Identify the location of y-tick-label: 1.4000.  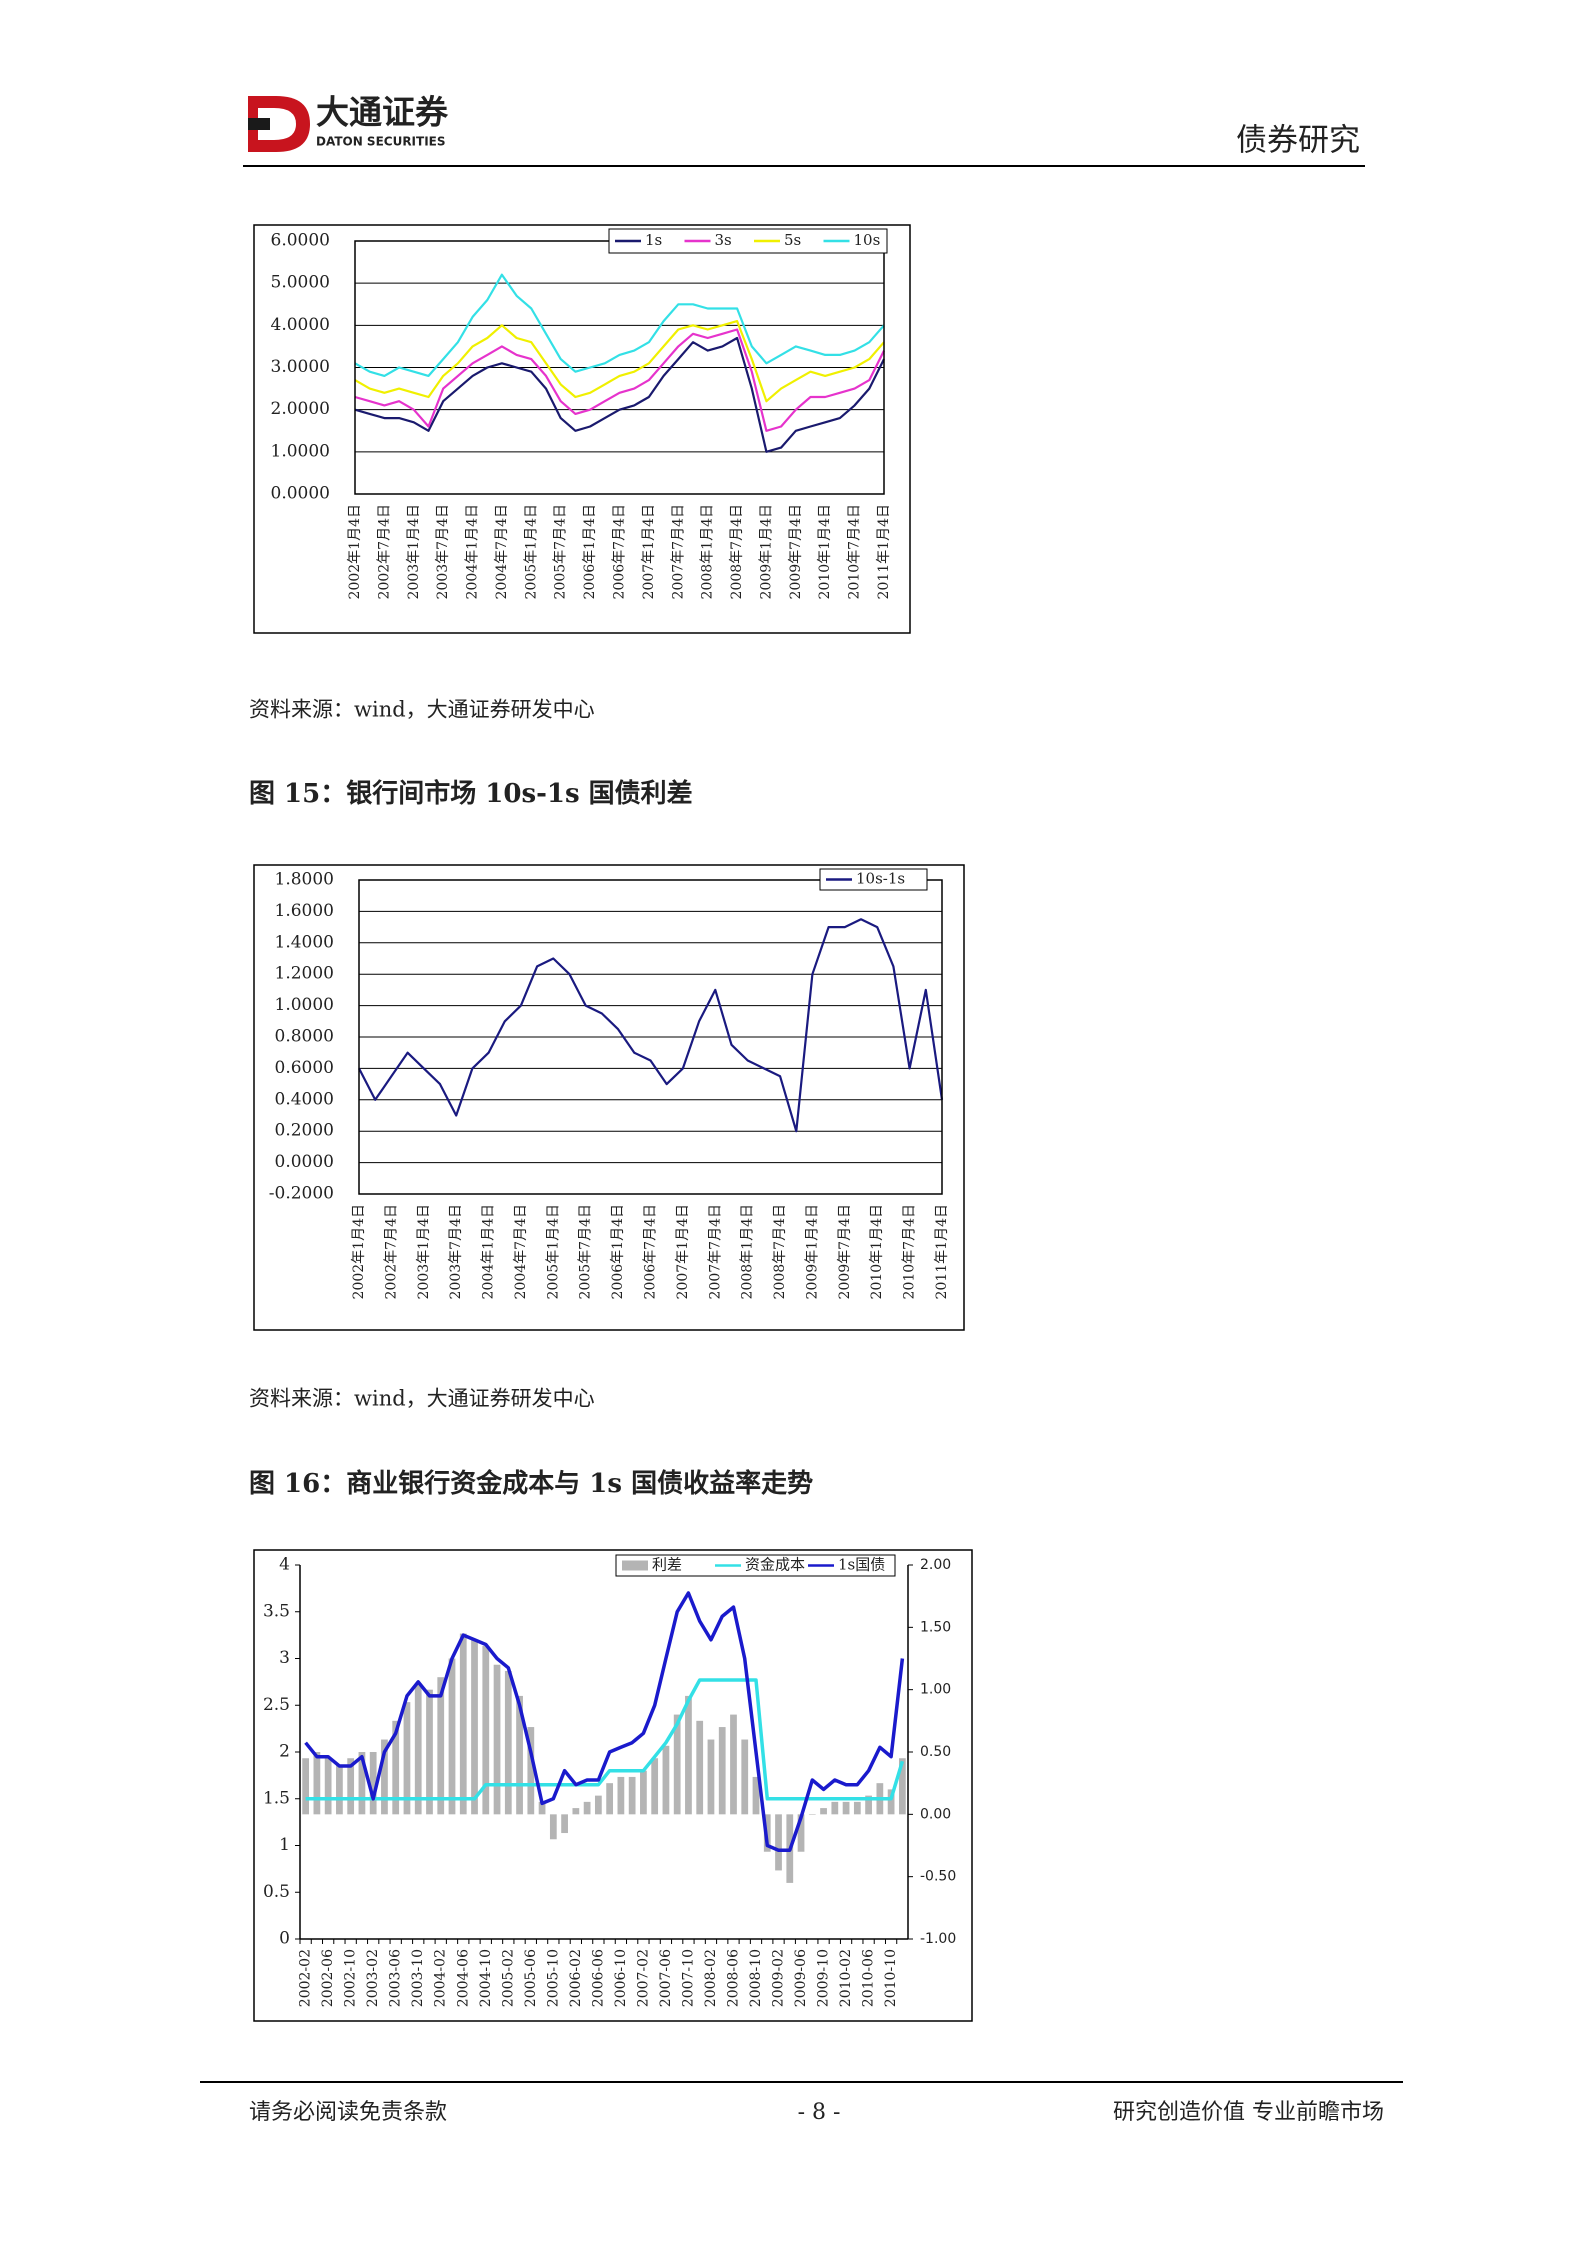
(304, 942).